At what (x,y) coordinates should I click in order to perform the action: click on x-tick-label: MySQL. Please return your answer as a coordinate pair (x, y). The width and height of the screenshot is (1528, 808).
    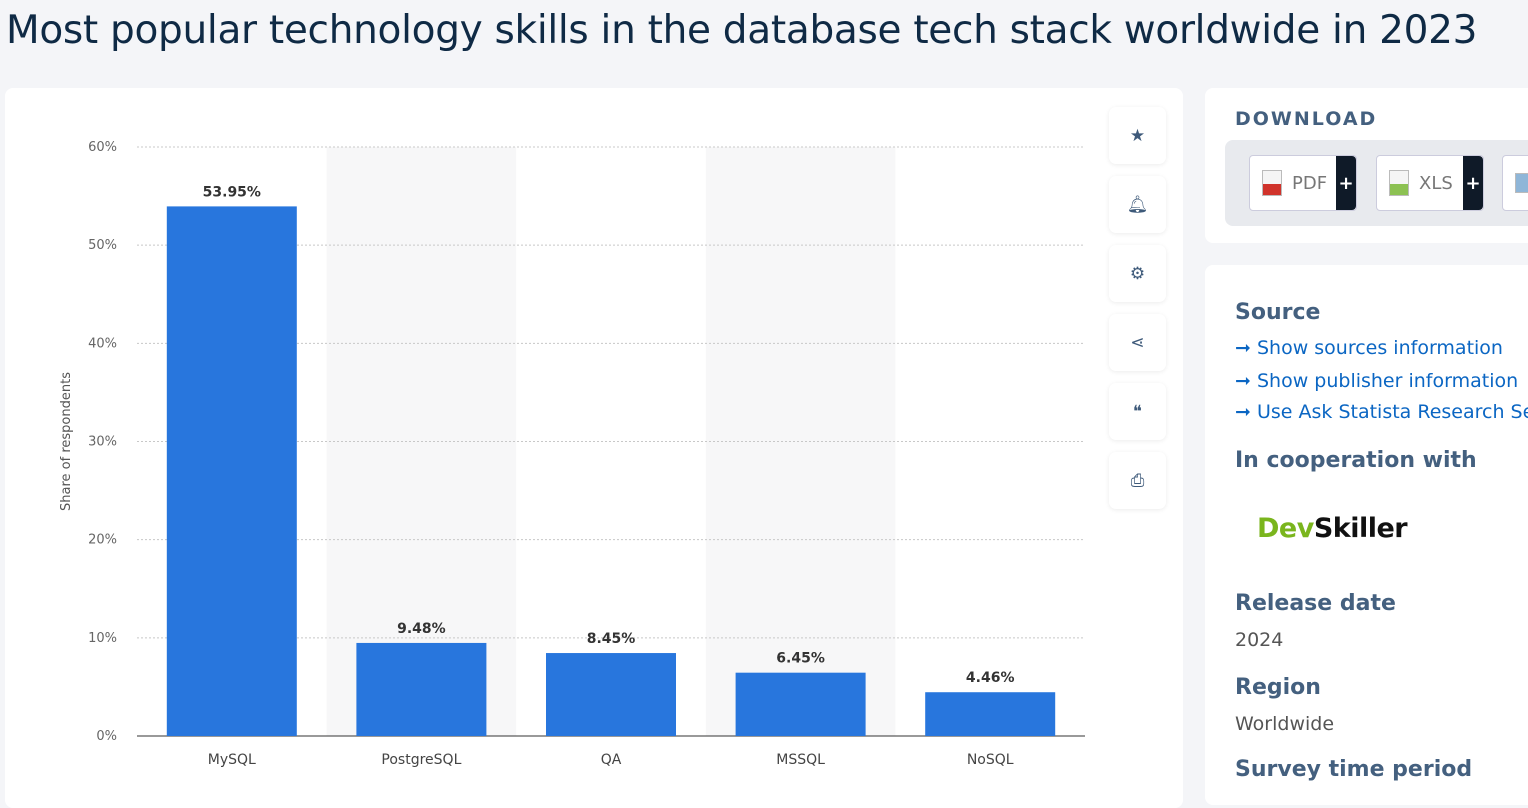
    Looking at the image, I should click on (232, 760).